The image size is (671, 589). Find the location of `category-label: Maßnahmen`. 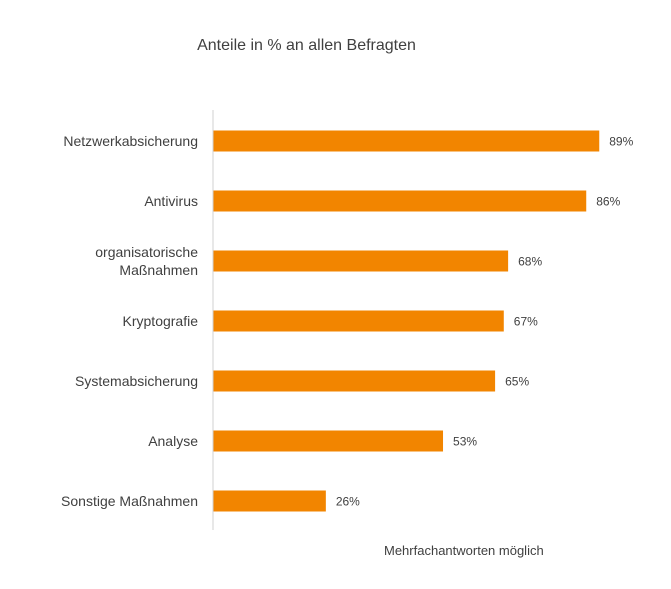

category-label: Maßnahmen is located at coordinates (158, 270).